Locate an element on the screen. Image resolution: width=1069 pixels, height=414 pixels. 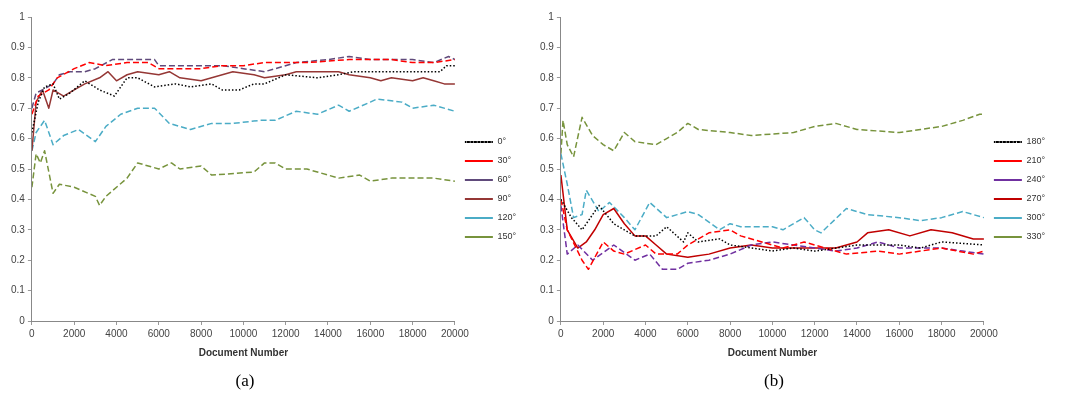
legend-label: 90° is located at coordinates (504, 198).